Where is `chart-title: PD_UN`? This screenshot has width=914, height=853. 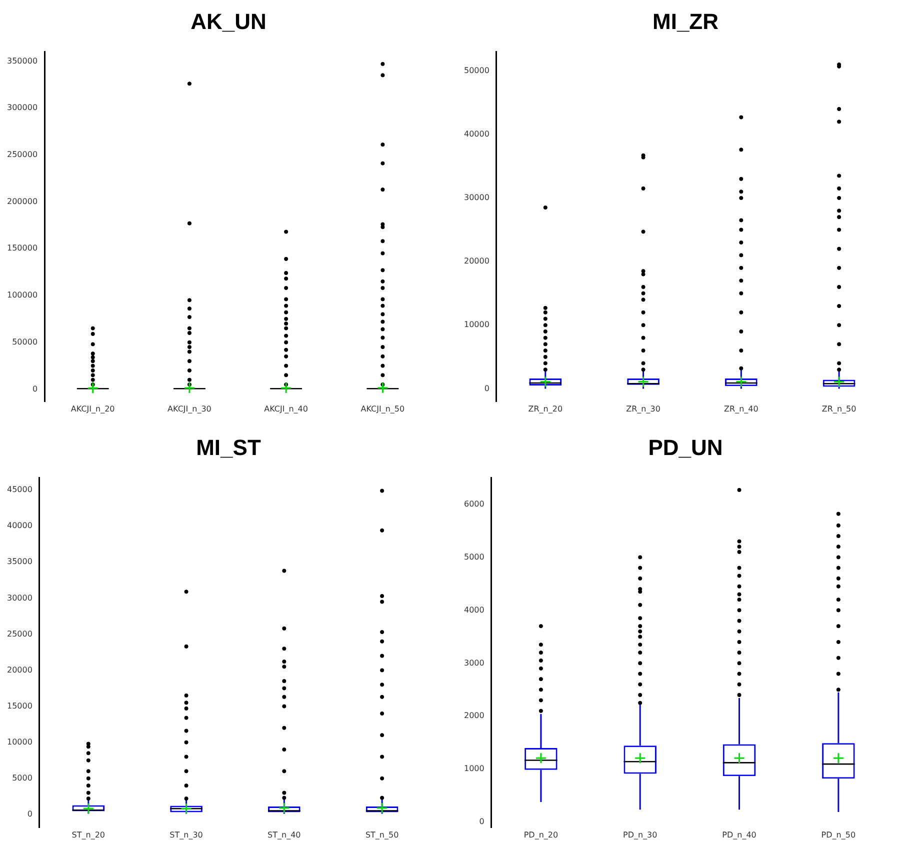
chart-title: PD_UN is located at coordinates (685, 448).